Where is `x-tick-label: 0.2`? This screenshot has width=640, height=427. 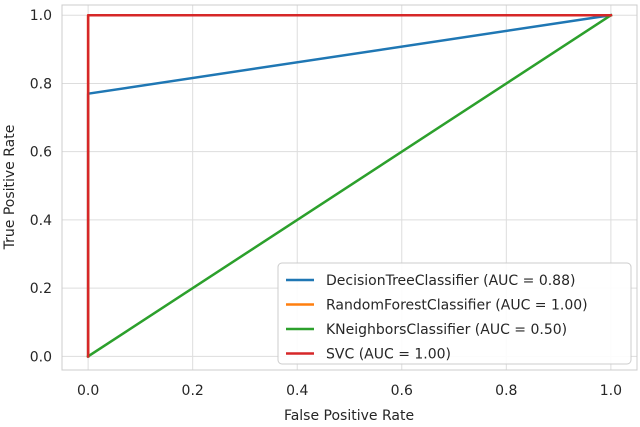 x-tick-label: 0.2 is located at coordinates (193, 391).